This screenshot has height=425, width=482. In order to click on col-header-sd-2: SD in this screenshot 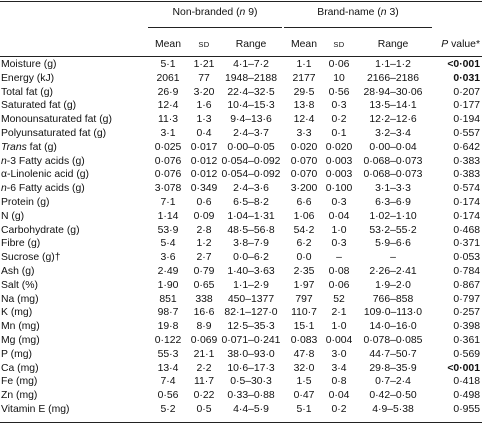, I will do `click(339, 44)`.